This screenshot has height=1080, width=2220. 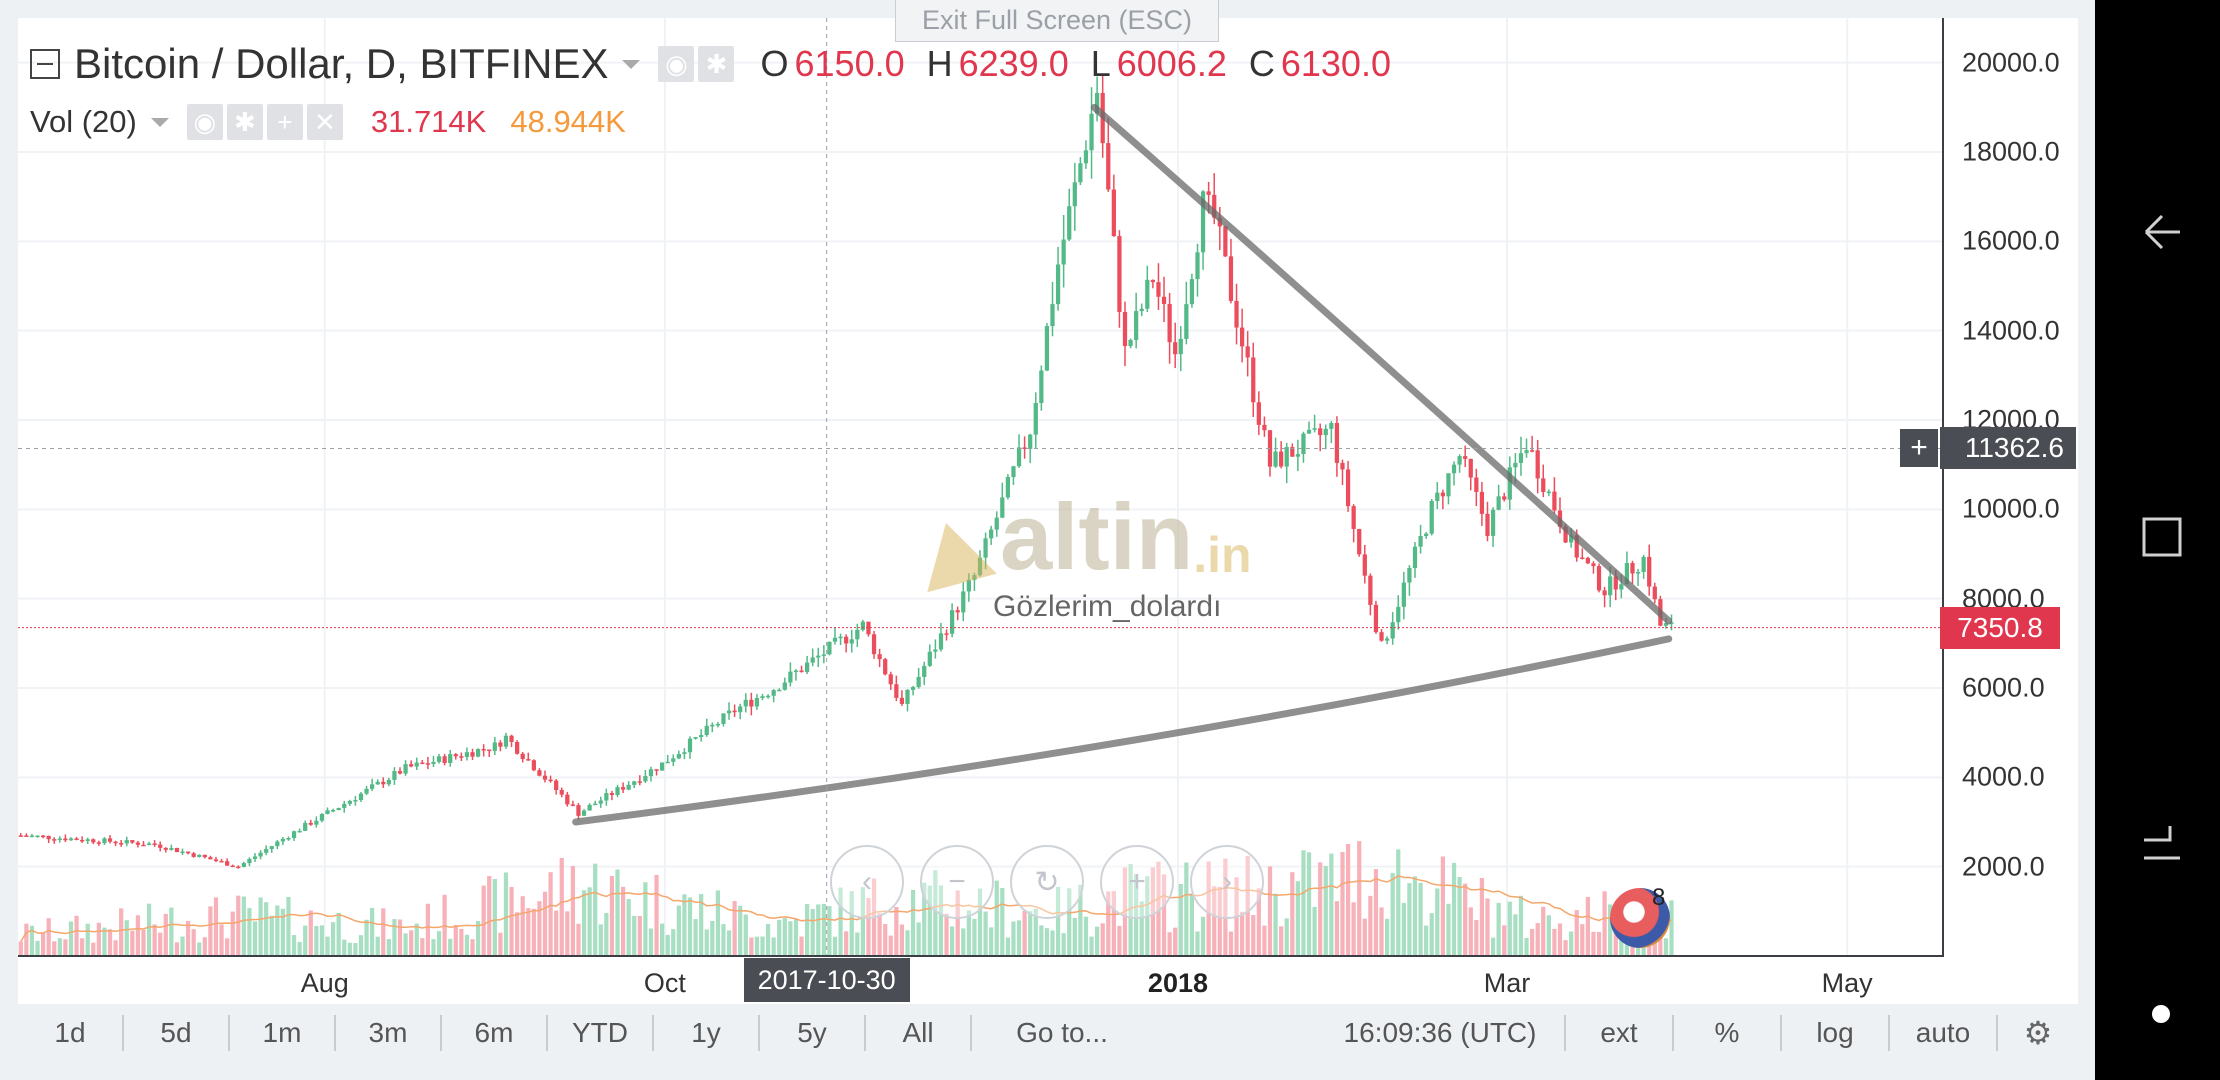 What do you see at coordinates (495, 1033) in the screenshot?
I see `range-button-6m: 6m` at bounding box center [495, 1033].